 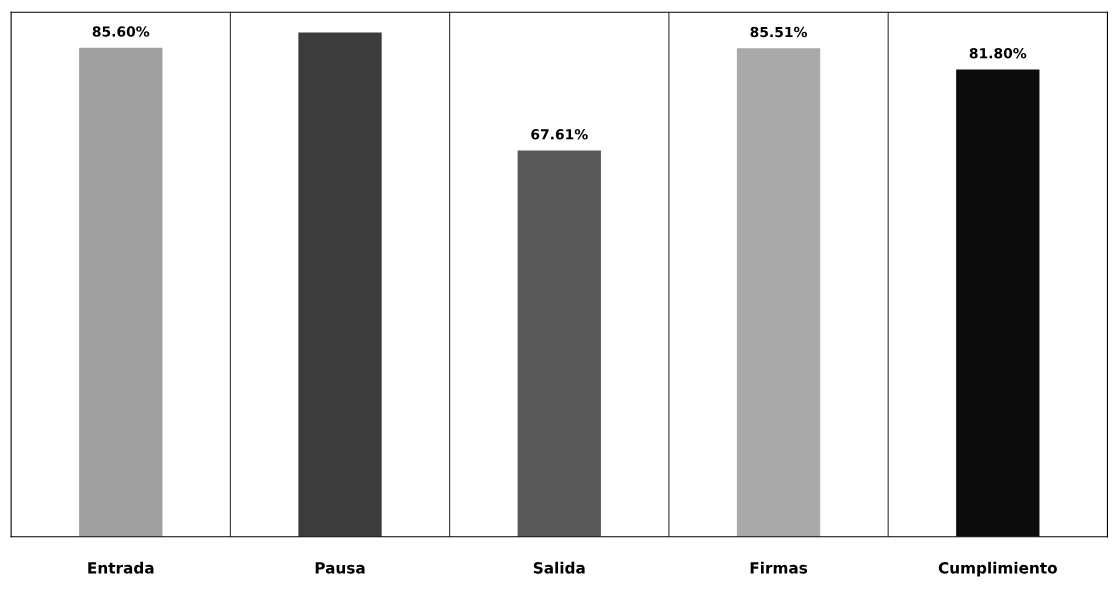 What do you see at coordinates (559, 134) in the screenshot?
I see `data-label: 67.61%` at bounding box center [559, 134].